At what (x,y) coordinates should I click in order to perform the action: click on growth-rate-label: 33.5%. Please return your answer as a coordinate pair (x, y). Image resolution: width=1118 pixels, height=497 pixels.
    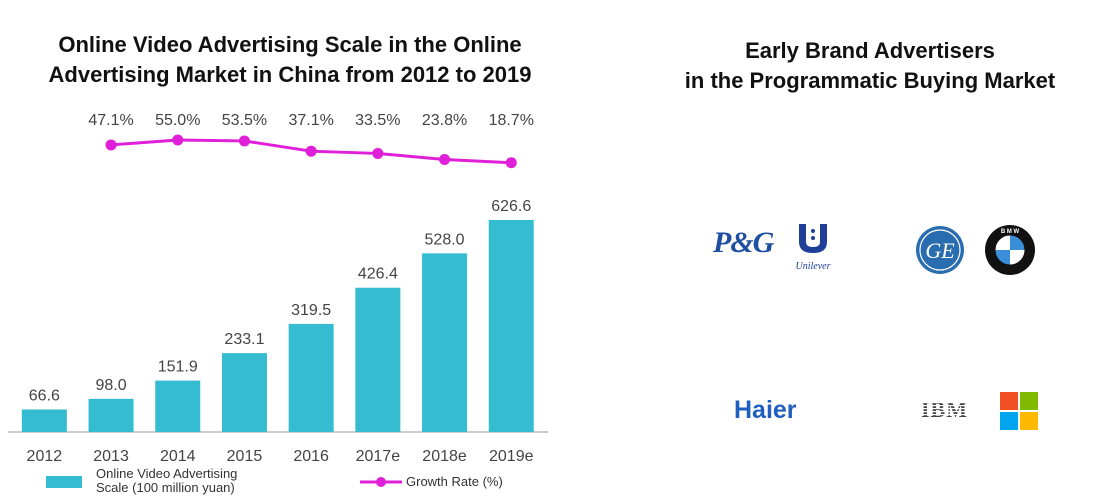
    Looking at the image, I should click on (377, 120).